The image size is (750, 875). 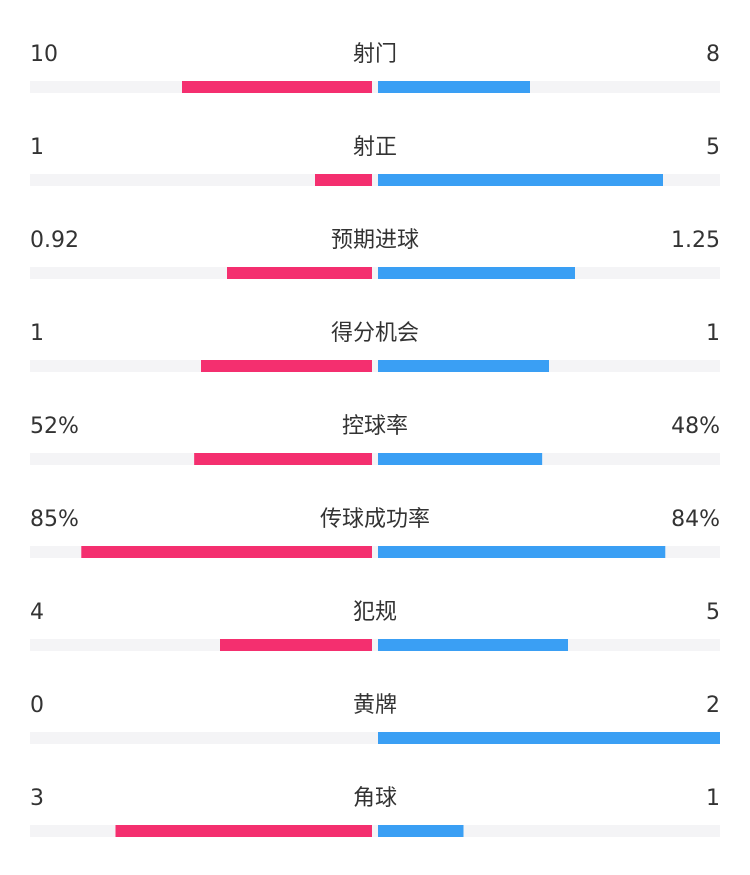 What do you see at coordinates (375, 519) in the screenshot?
I see `stat-label: 传球成功率` at bounding box center [375, 519].